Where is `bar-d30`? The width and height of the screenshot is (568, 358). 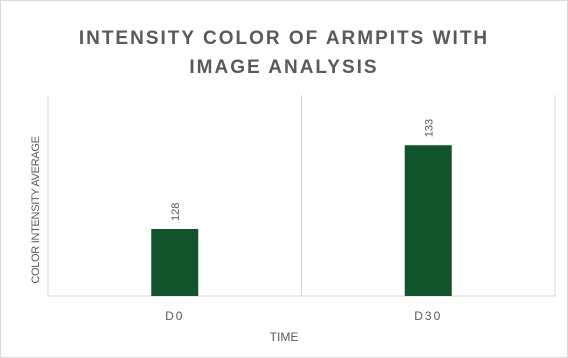 bar-d30 is located at coordinates (428, 220).